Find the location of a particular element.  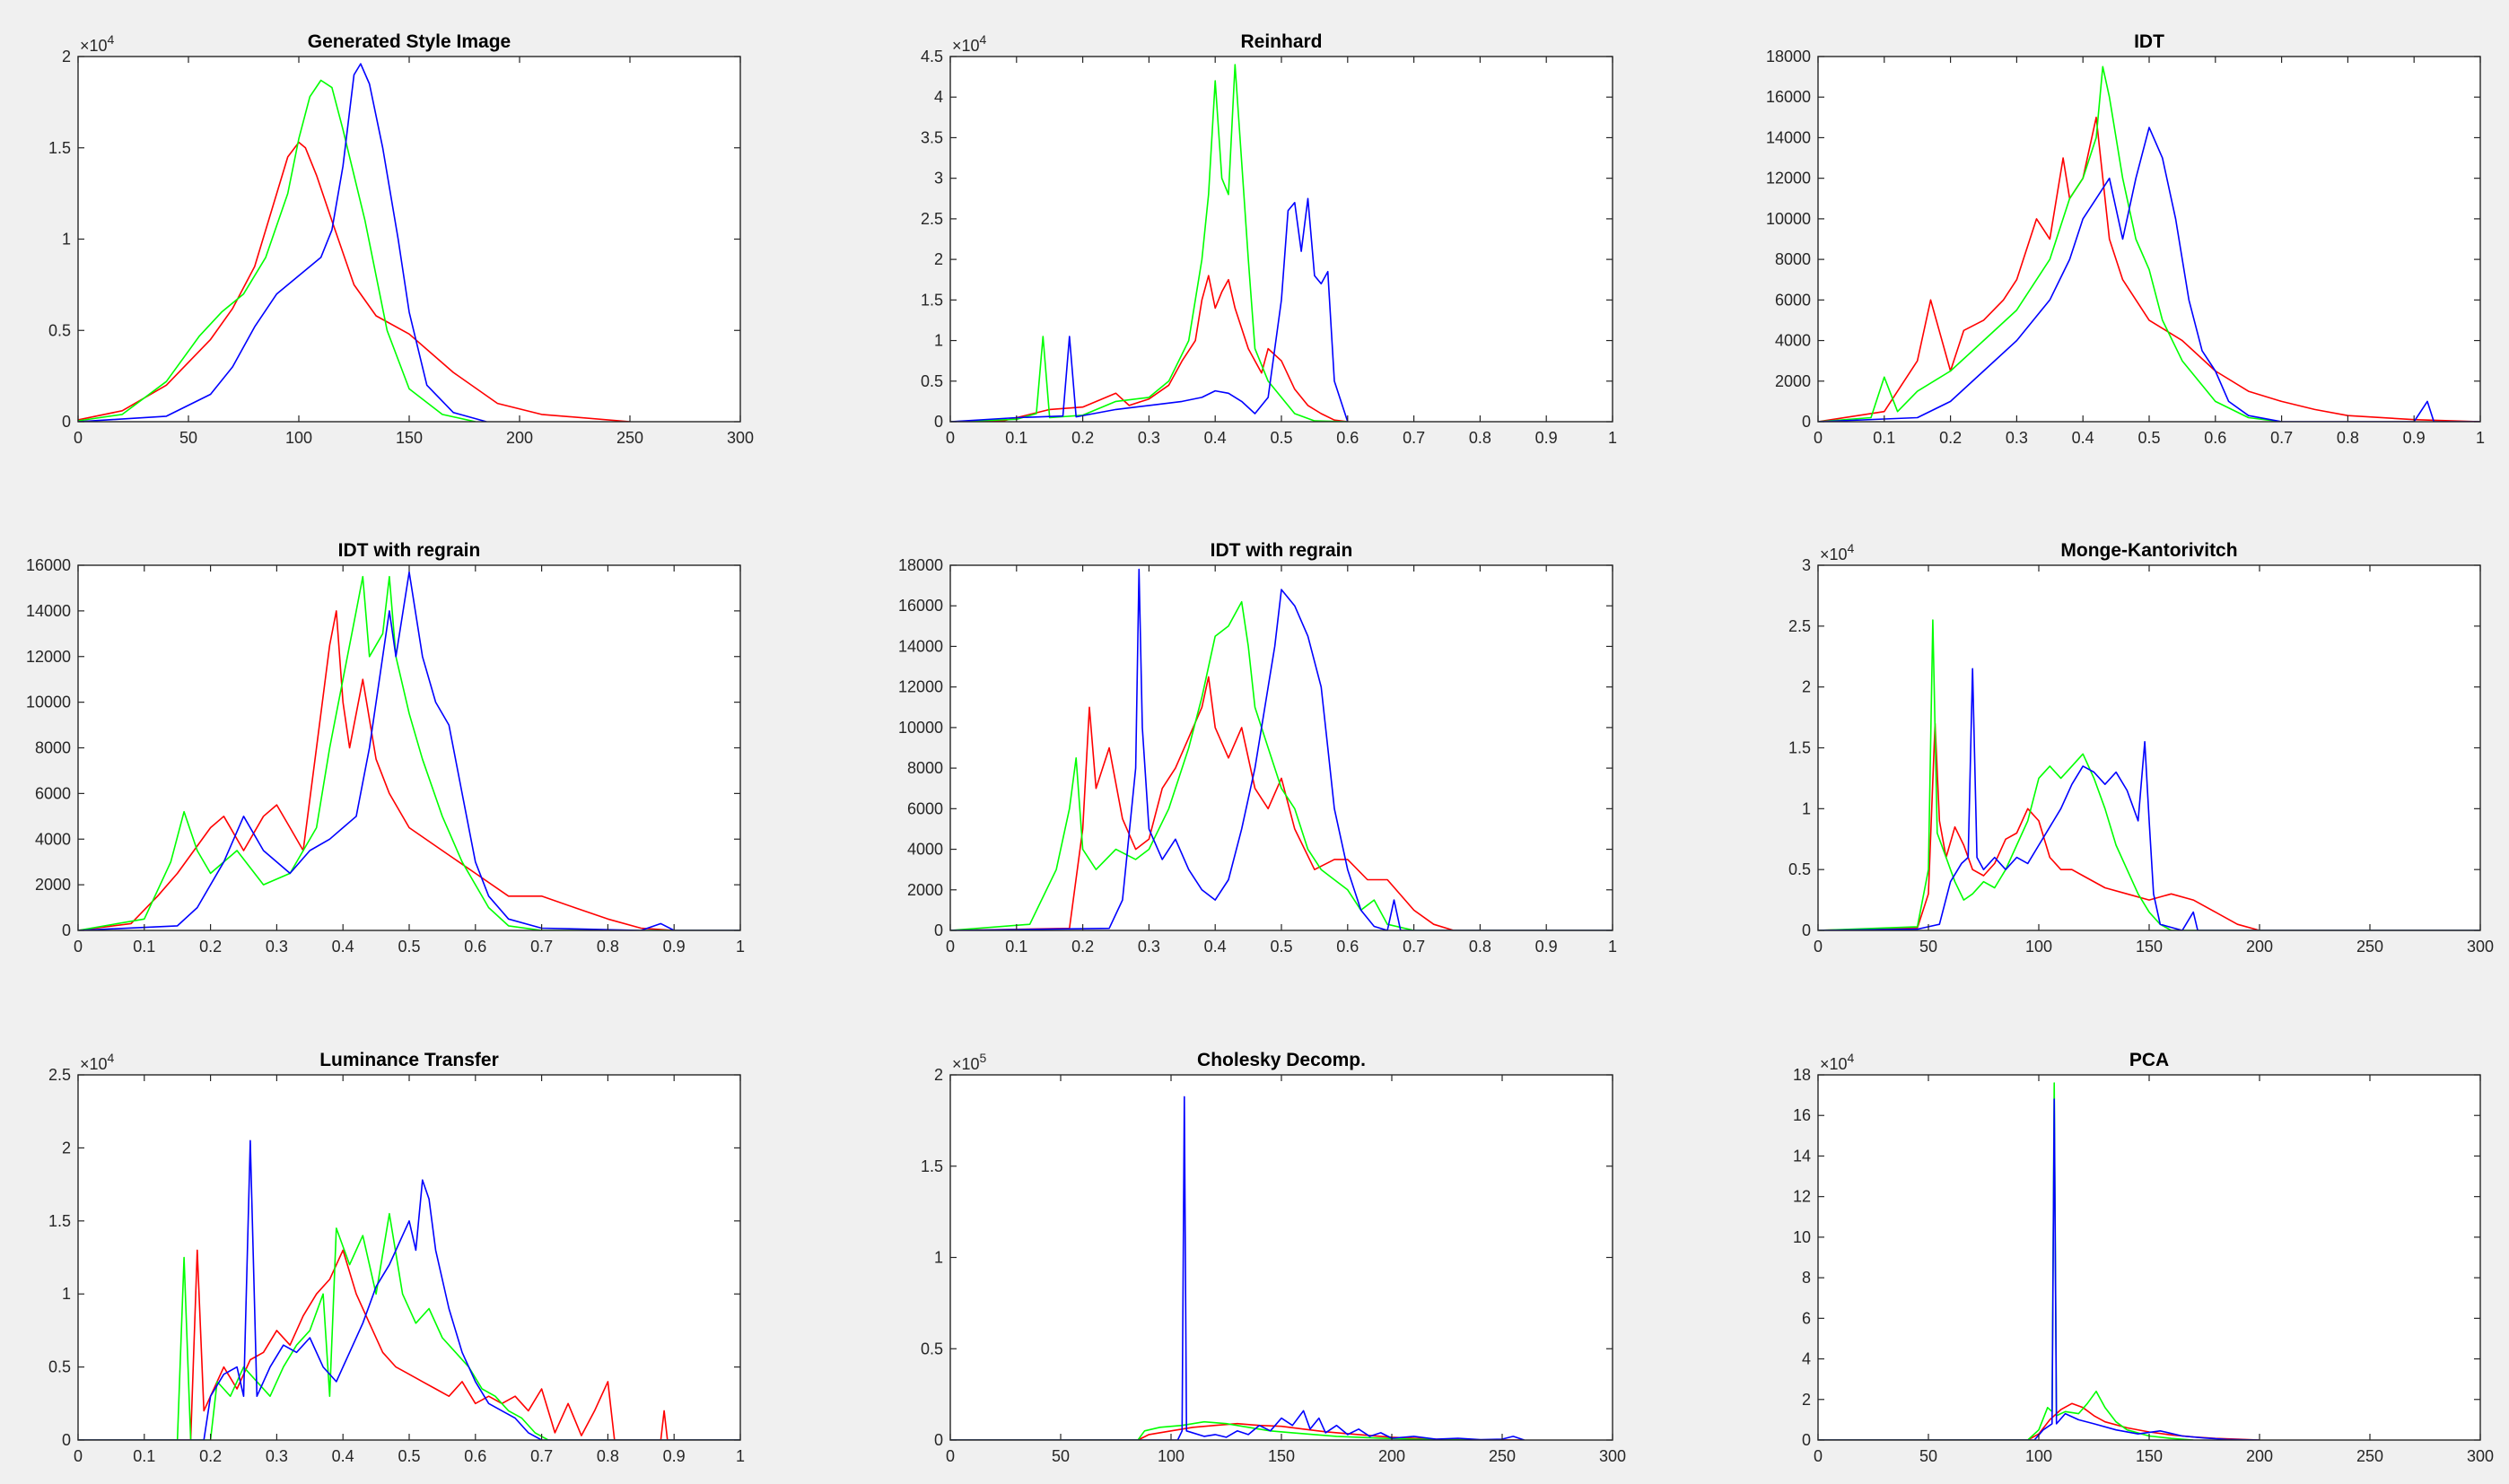

y-tick-label: 2000 is located at coordinates (1793, 381).